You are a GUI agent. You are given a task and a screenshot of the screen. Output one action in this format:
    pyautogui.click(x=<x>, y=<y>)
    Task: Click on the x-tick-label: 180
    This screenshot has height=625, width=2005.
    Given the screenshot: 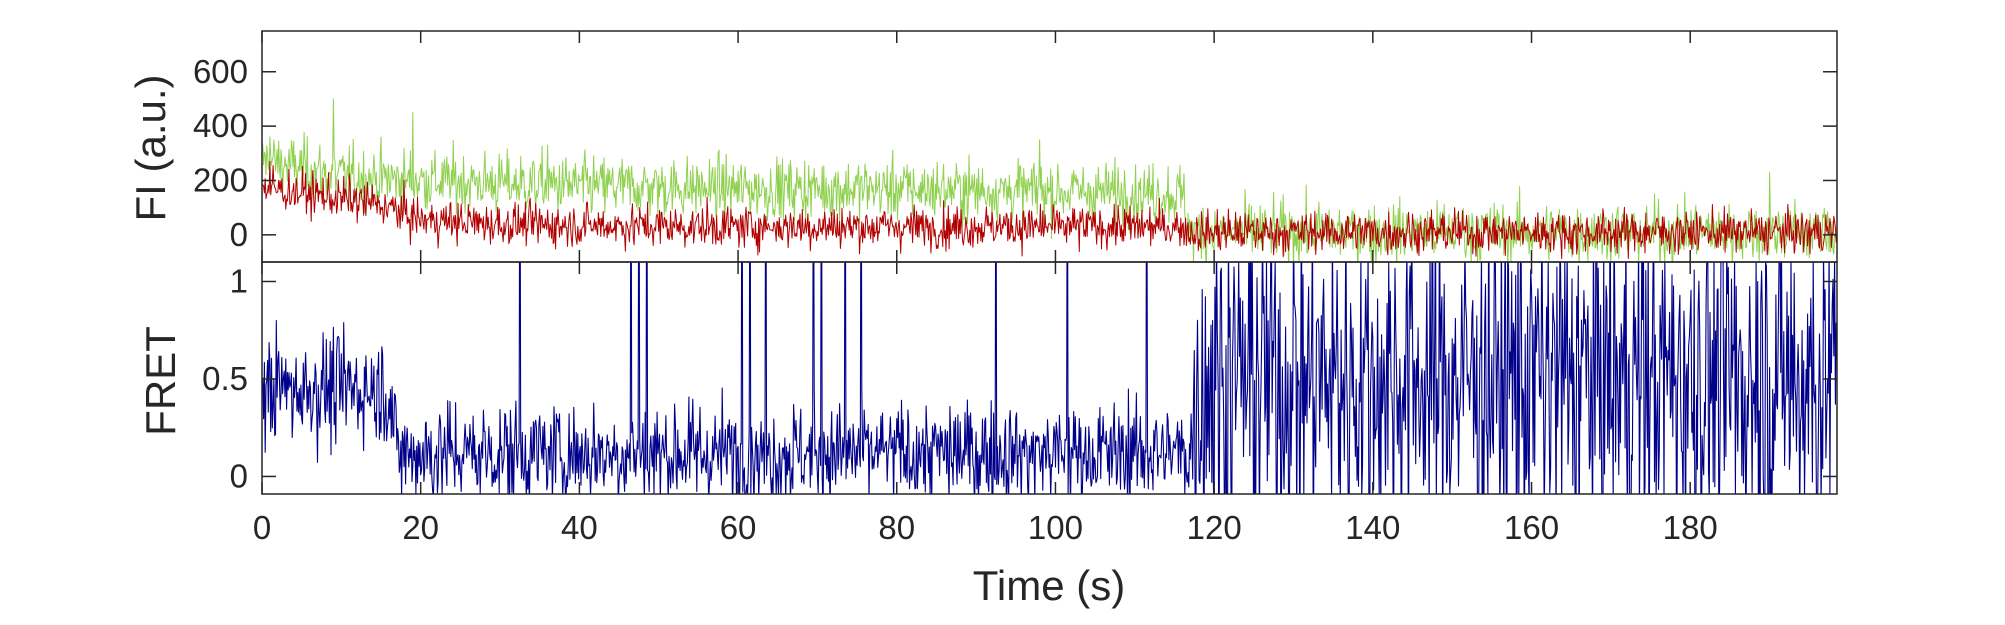 What is the action you would take?
    pyautogui.click(x=1690, y=527)
    